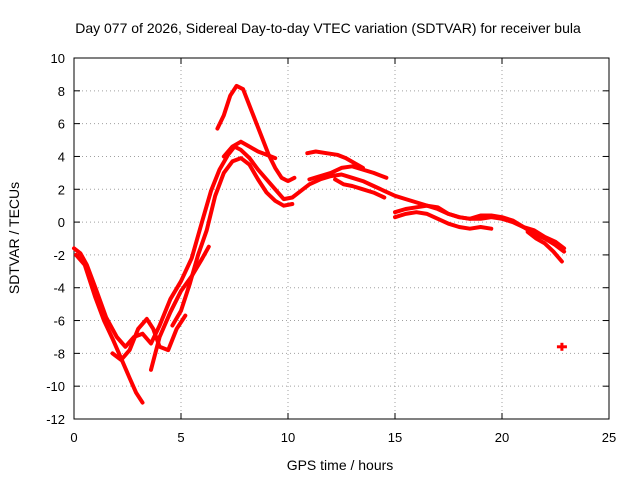  What do you see at coordinates (73, 437) in the screenshot?
I see `x-tick-label: 0` at bounding box center [73, 437].